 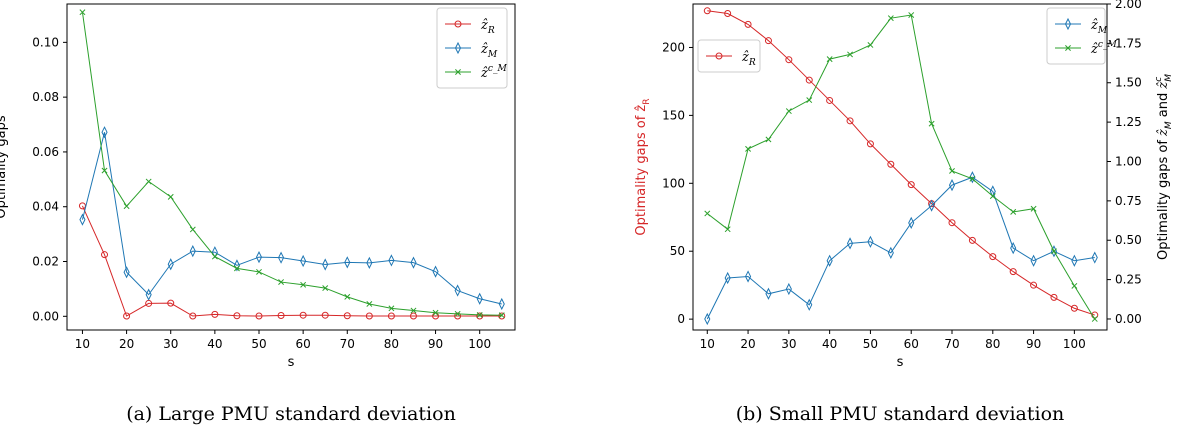 What do you see at coordinates (673, 47) in the screenshot?
I see `y-tick-label: 200` at bounding box center [673, 47].